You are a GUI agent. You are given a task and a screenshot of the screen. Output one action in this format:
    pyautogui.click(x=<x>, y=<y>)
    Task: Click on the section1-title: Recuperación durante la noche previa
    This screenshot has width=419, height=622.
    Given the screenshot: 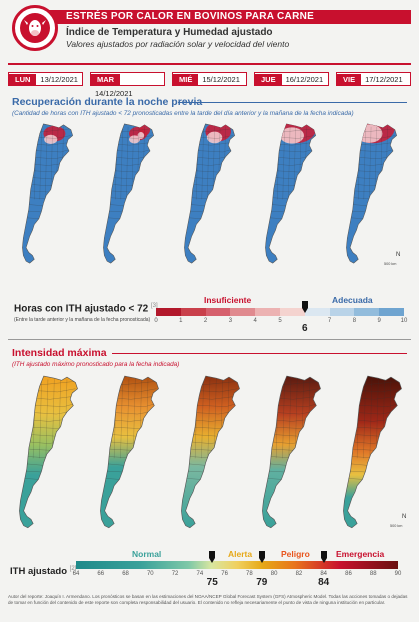 What is the action you would take?
    pyautogui.click(x=107, y=102)
    